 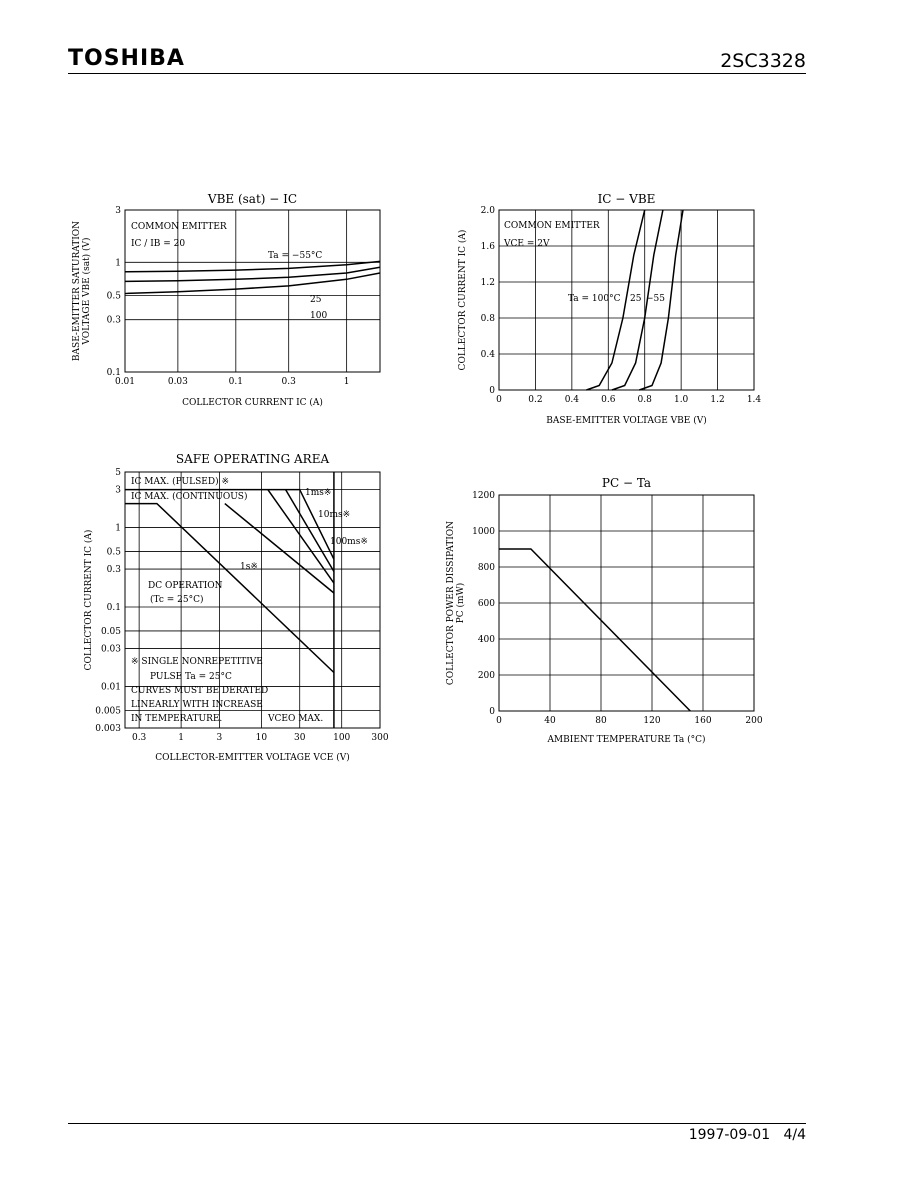 I want to click on chart-title: PC − Ta, so click(x=626, y=483).